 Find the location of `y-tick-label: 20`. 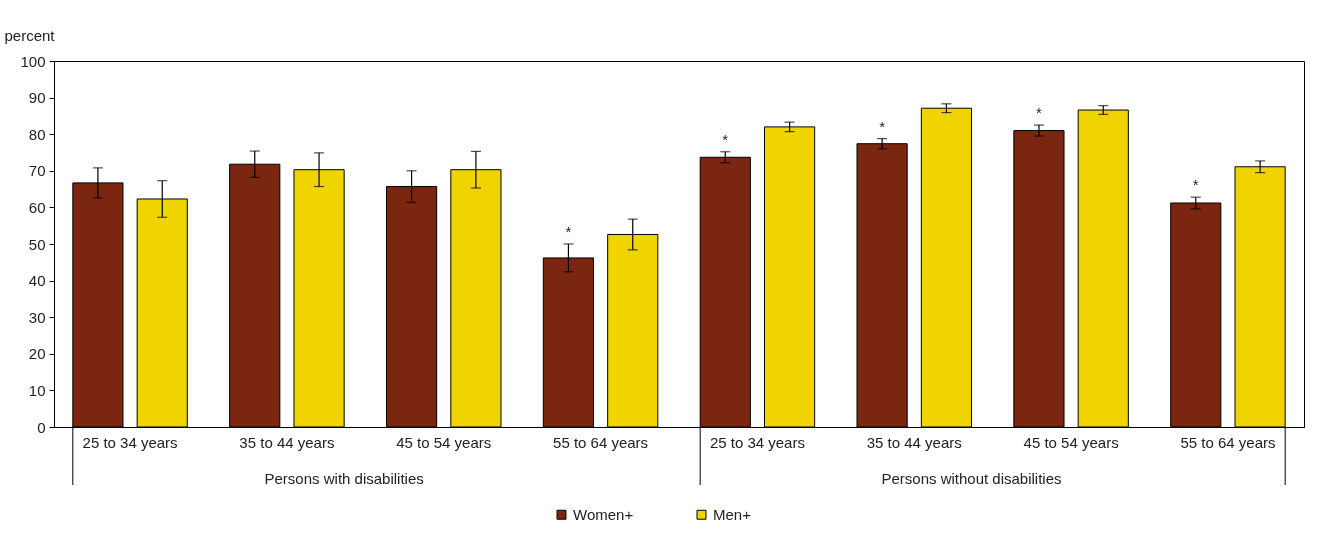

y-tick-label: 20 is located at coordinates (37, 354).